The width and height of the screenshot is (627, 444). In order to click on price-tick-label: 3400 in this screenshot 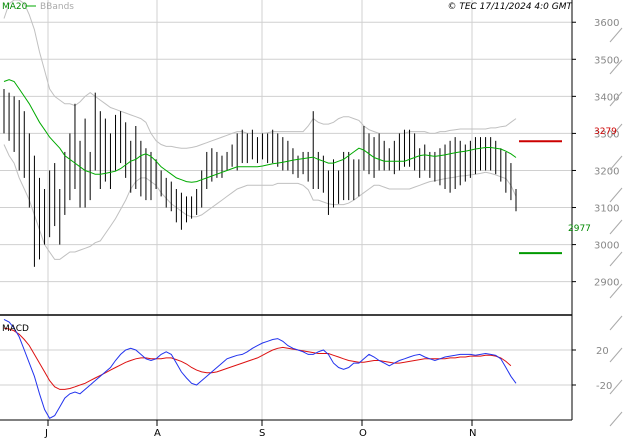, I will do `click(606, 97)`.